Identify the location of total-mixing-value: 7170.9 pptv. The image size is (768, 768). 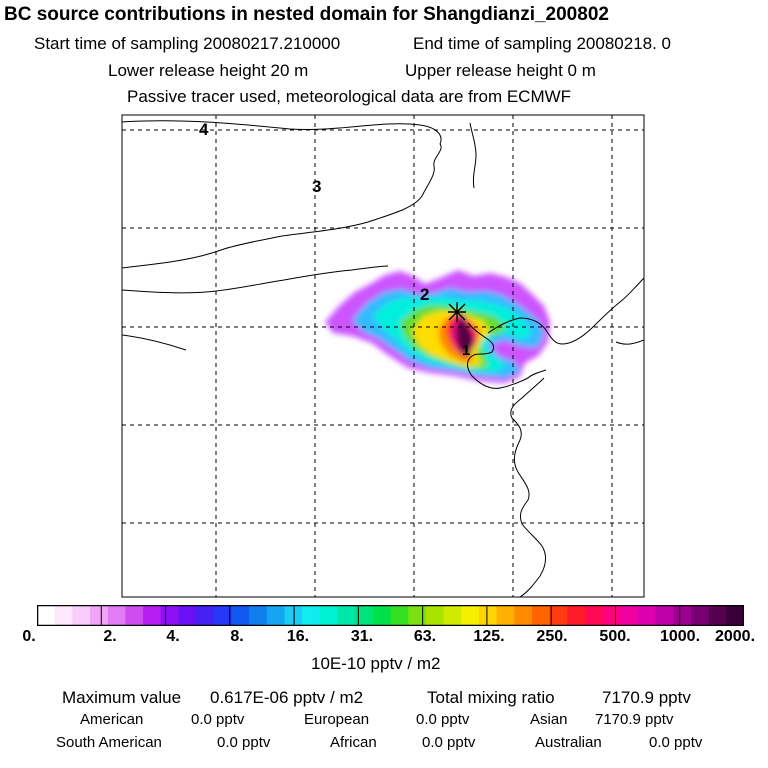
(646, 697).